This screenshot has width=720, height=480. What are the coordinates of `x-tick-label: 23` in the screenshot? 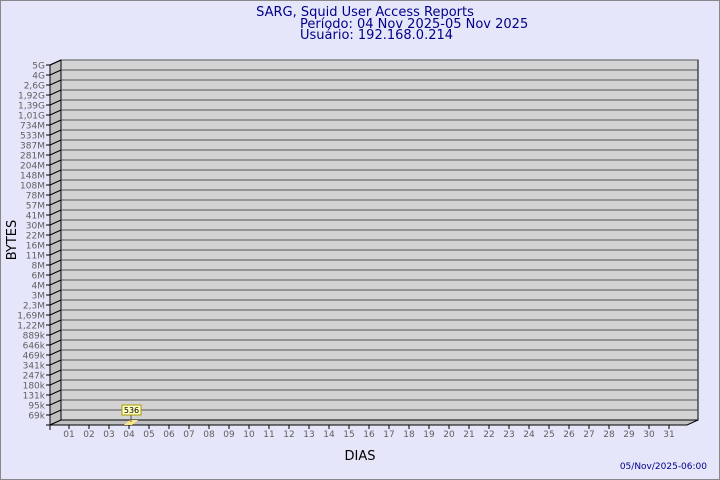 It's located at (508, 435).